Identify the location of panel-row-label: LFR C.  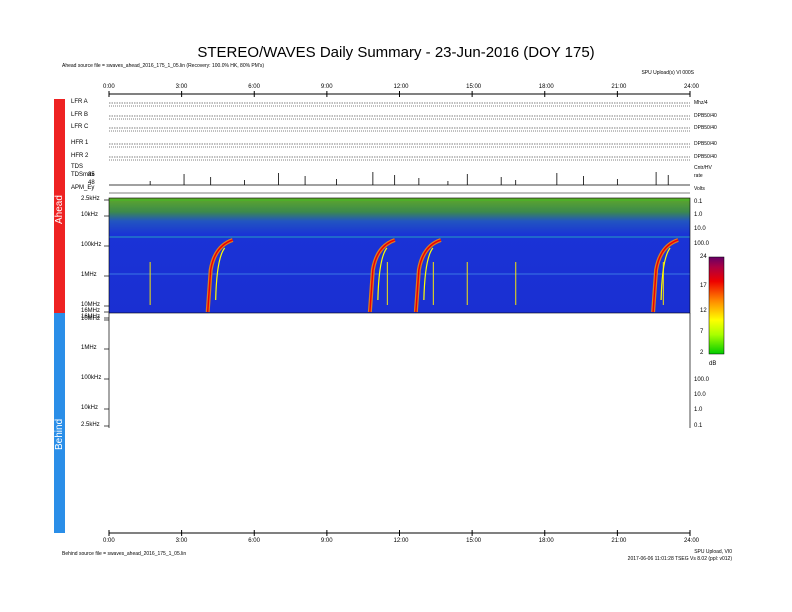
(80, 127).